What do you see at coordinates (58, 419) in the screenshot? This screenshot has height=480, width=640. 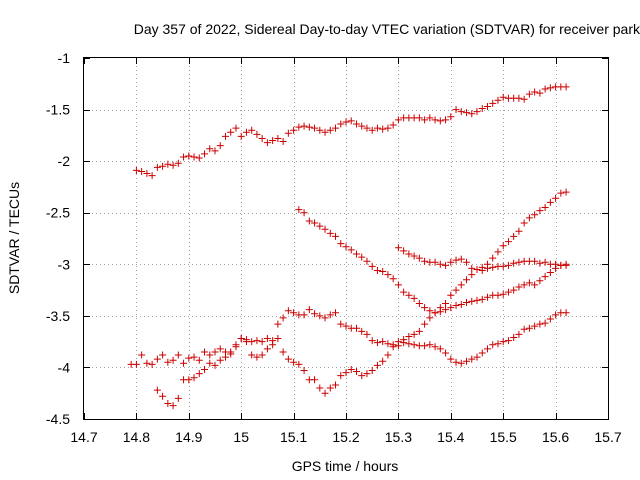 I see `y-tick-label: -4.5` at bounding box center [58, 419].